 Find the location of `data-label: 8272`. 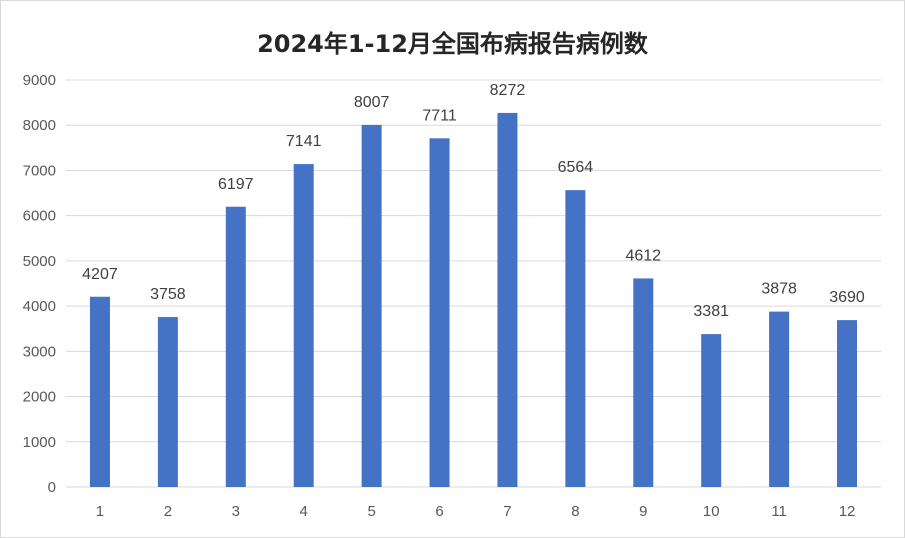

data-label: 8272 is located at coordinates (508, 90).